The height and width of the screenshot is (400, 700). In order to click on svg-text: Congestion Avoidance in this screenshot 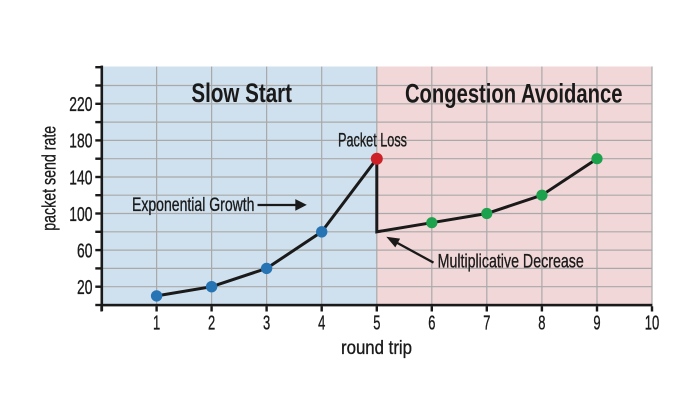, I will do `click(514, 94)`.